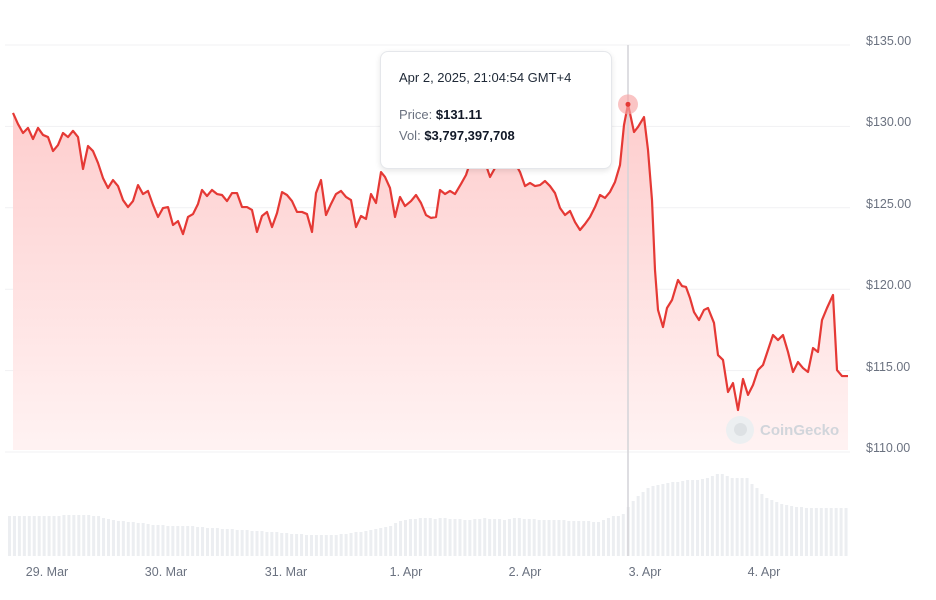 The width and height of the screenshot is (936, 600). I want to click on x-tick-label: 4. Apr, so click(764, 572).